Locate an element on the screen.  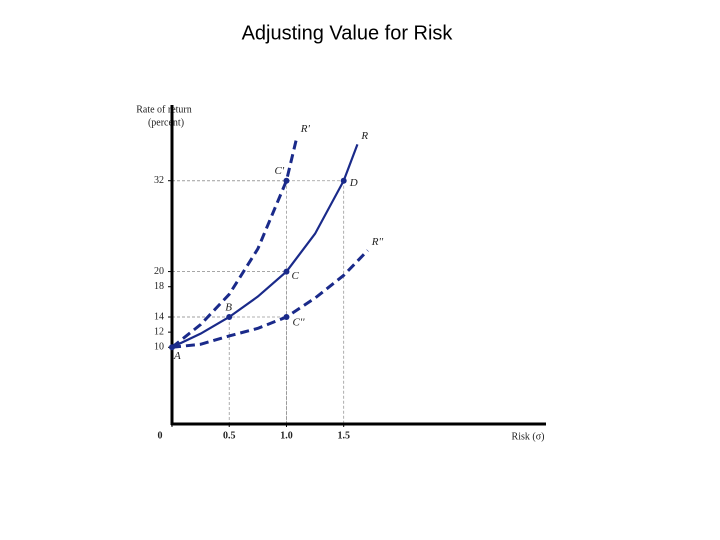
point-label: C'' is located at coordinates (298, 323).